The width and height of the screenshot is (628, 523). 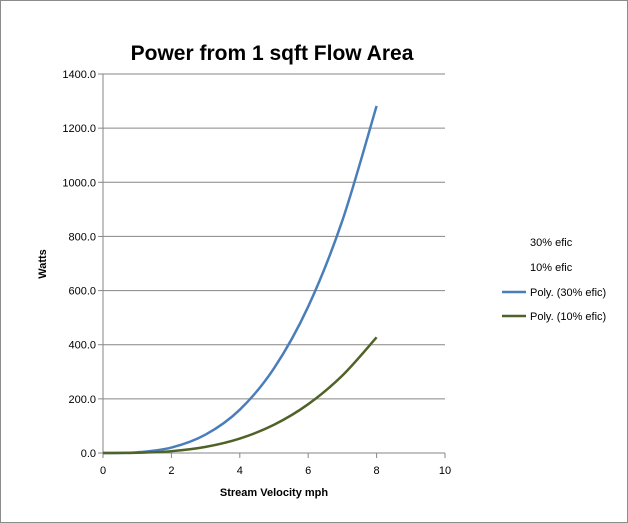 I want to click on y-tick-label: 1000.0, so click(x=79, y=183).